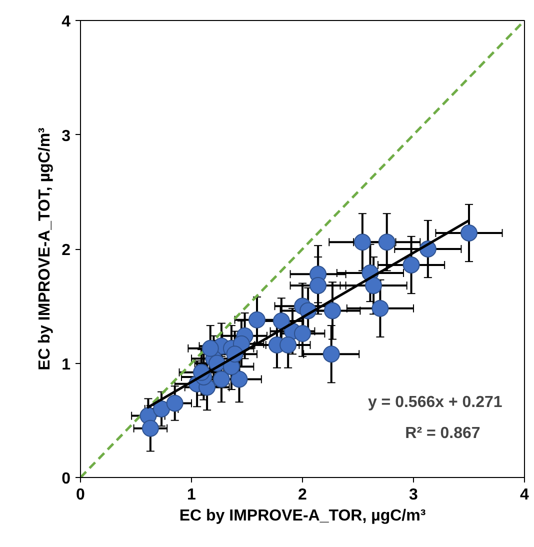 This screenshot has width=534, height=547. Describe the element at coordinates (66, 479) in the screenshot. I see `y-tick-label: 0` at that location.